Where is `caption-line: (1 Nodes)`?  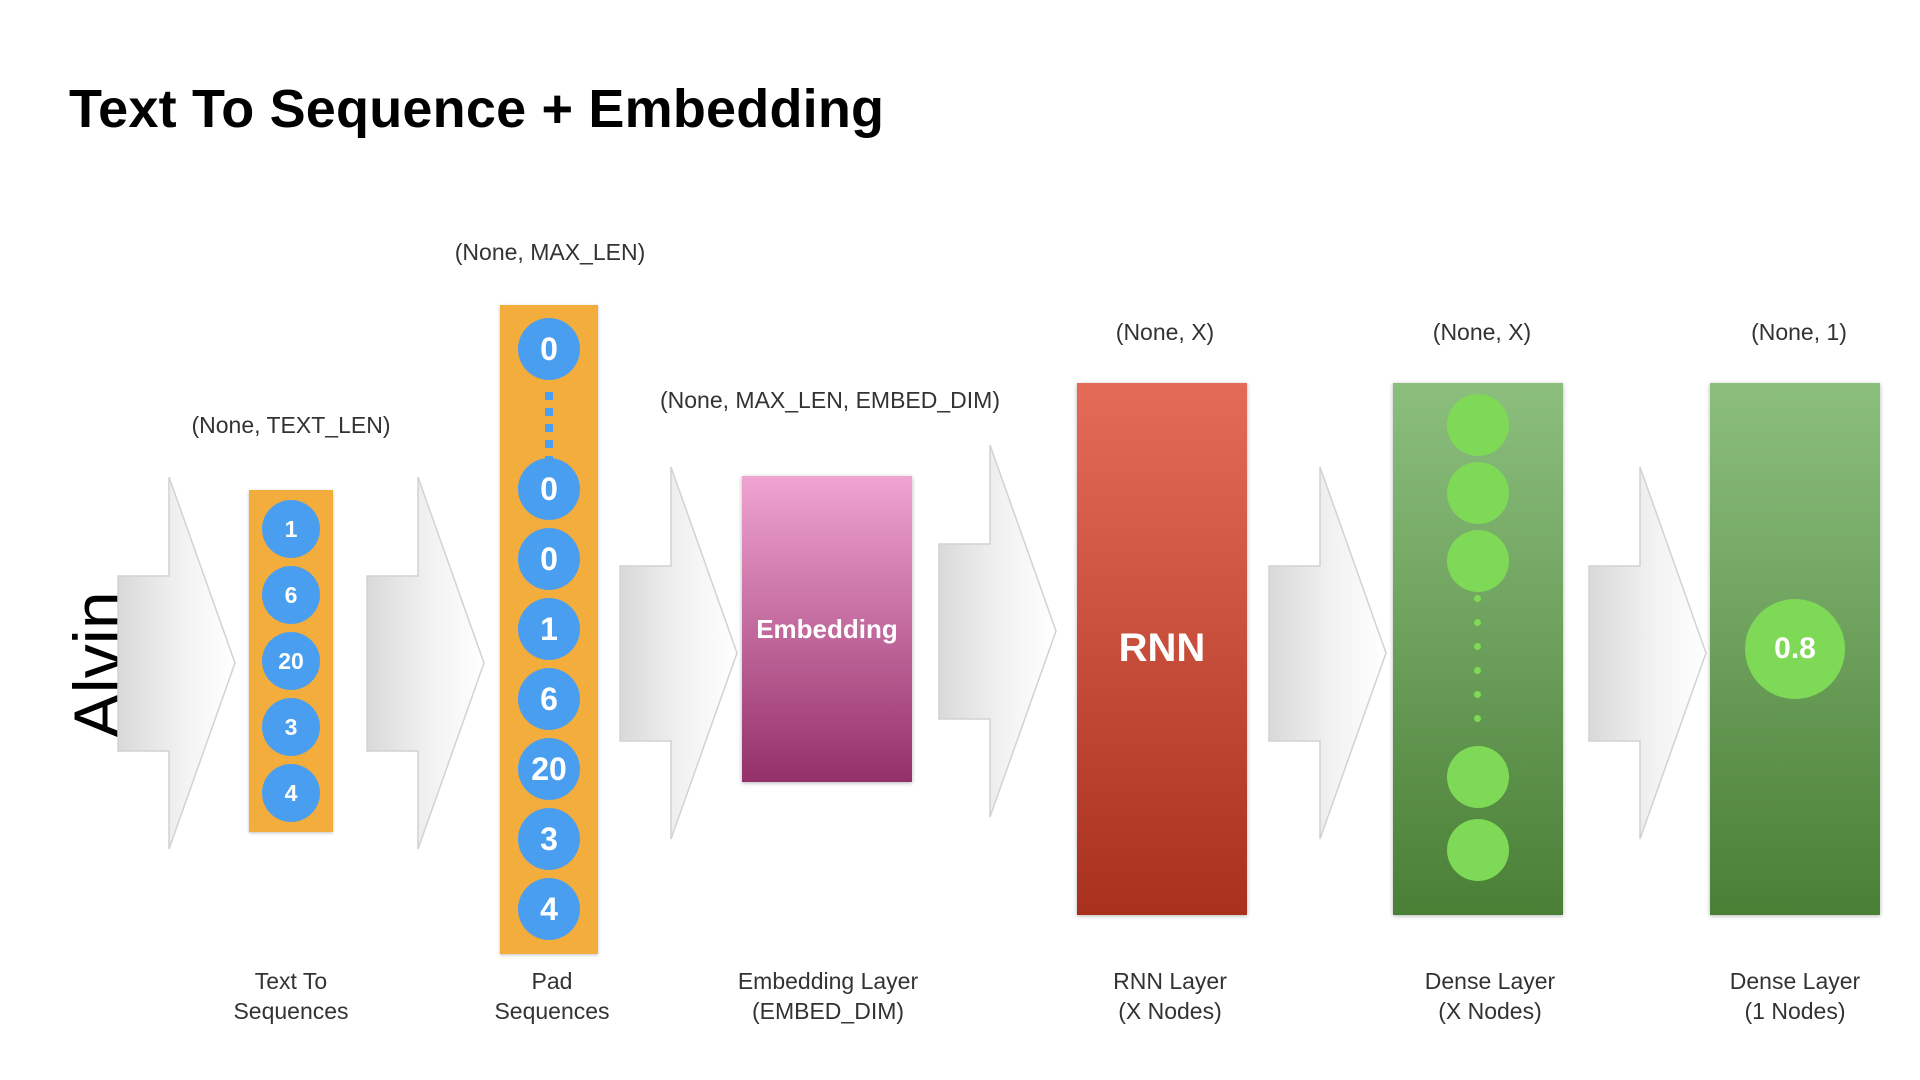 caption-line: (1 Nodes) is located at coordinates (1795, 1011).